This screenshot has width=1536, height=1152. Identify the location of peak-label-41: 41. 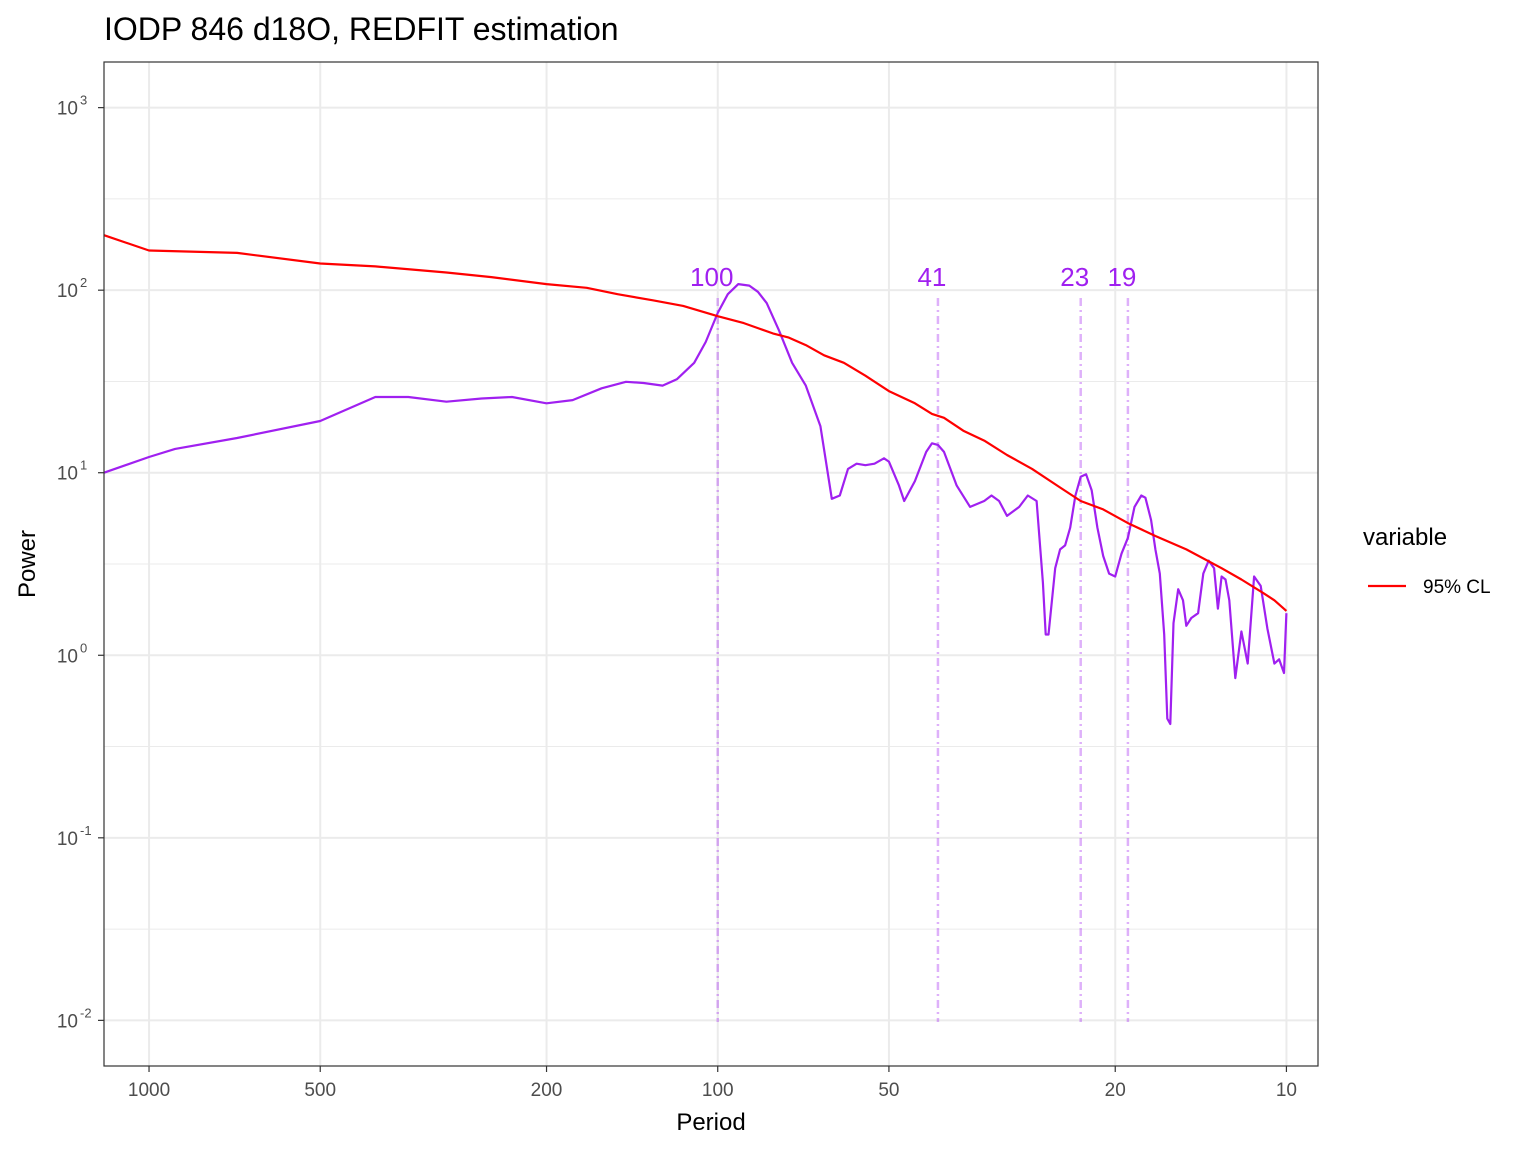
(931, 277).